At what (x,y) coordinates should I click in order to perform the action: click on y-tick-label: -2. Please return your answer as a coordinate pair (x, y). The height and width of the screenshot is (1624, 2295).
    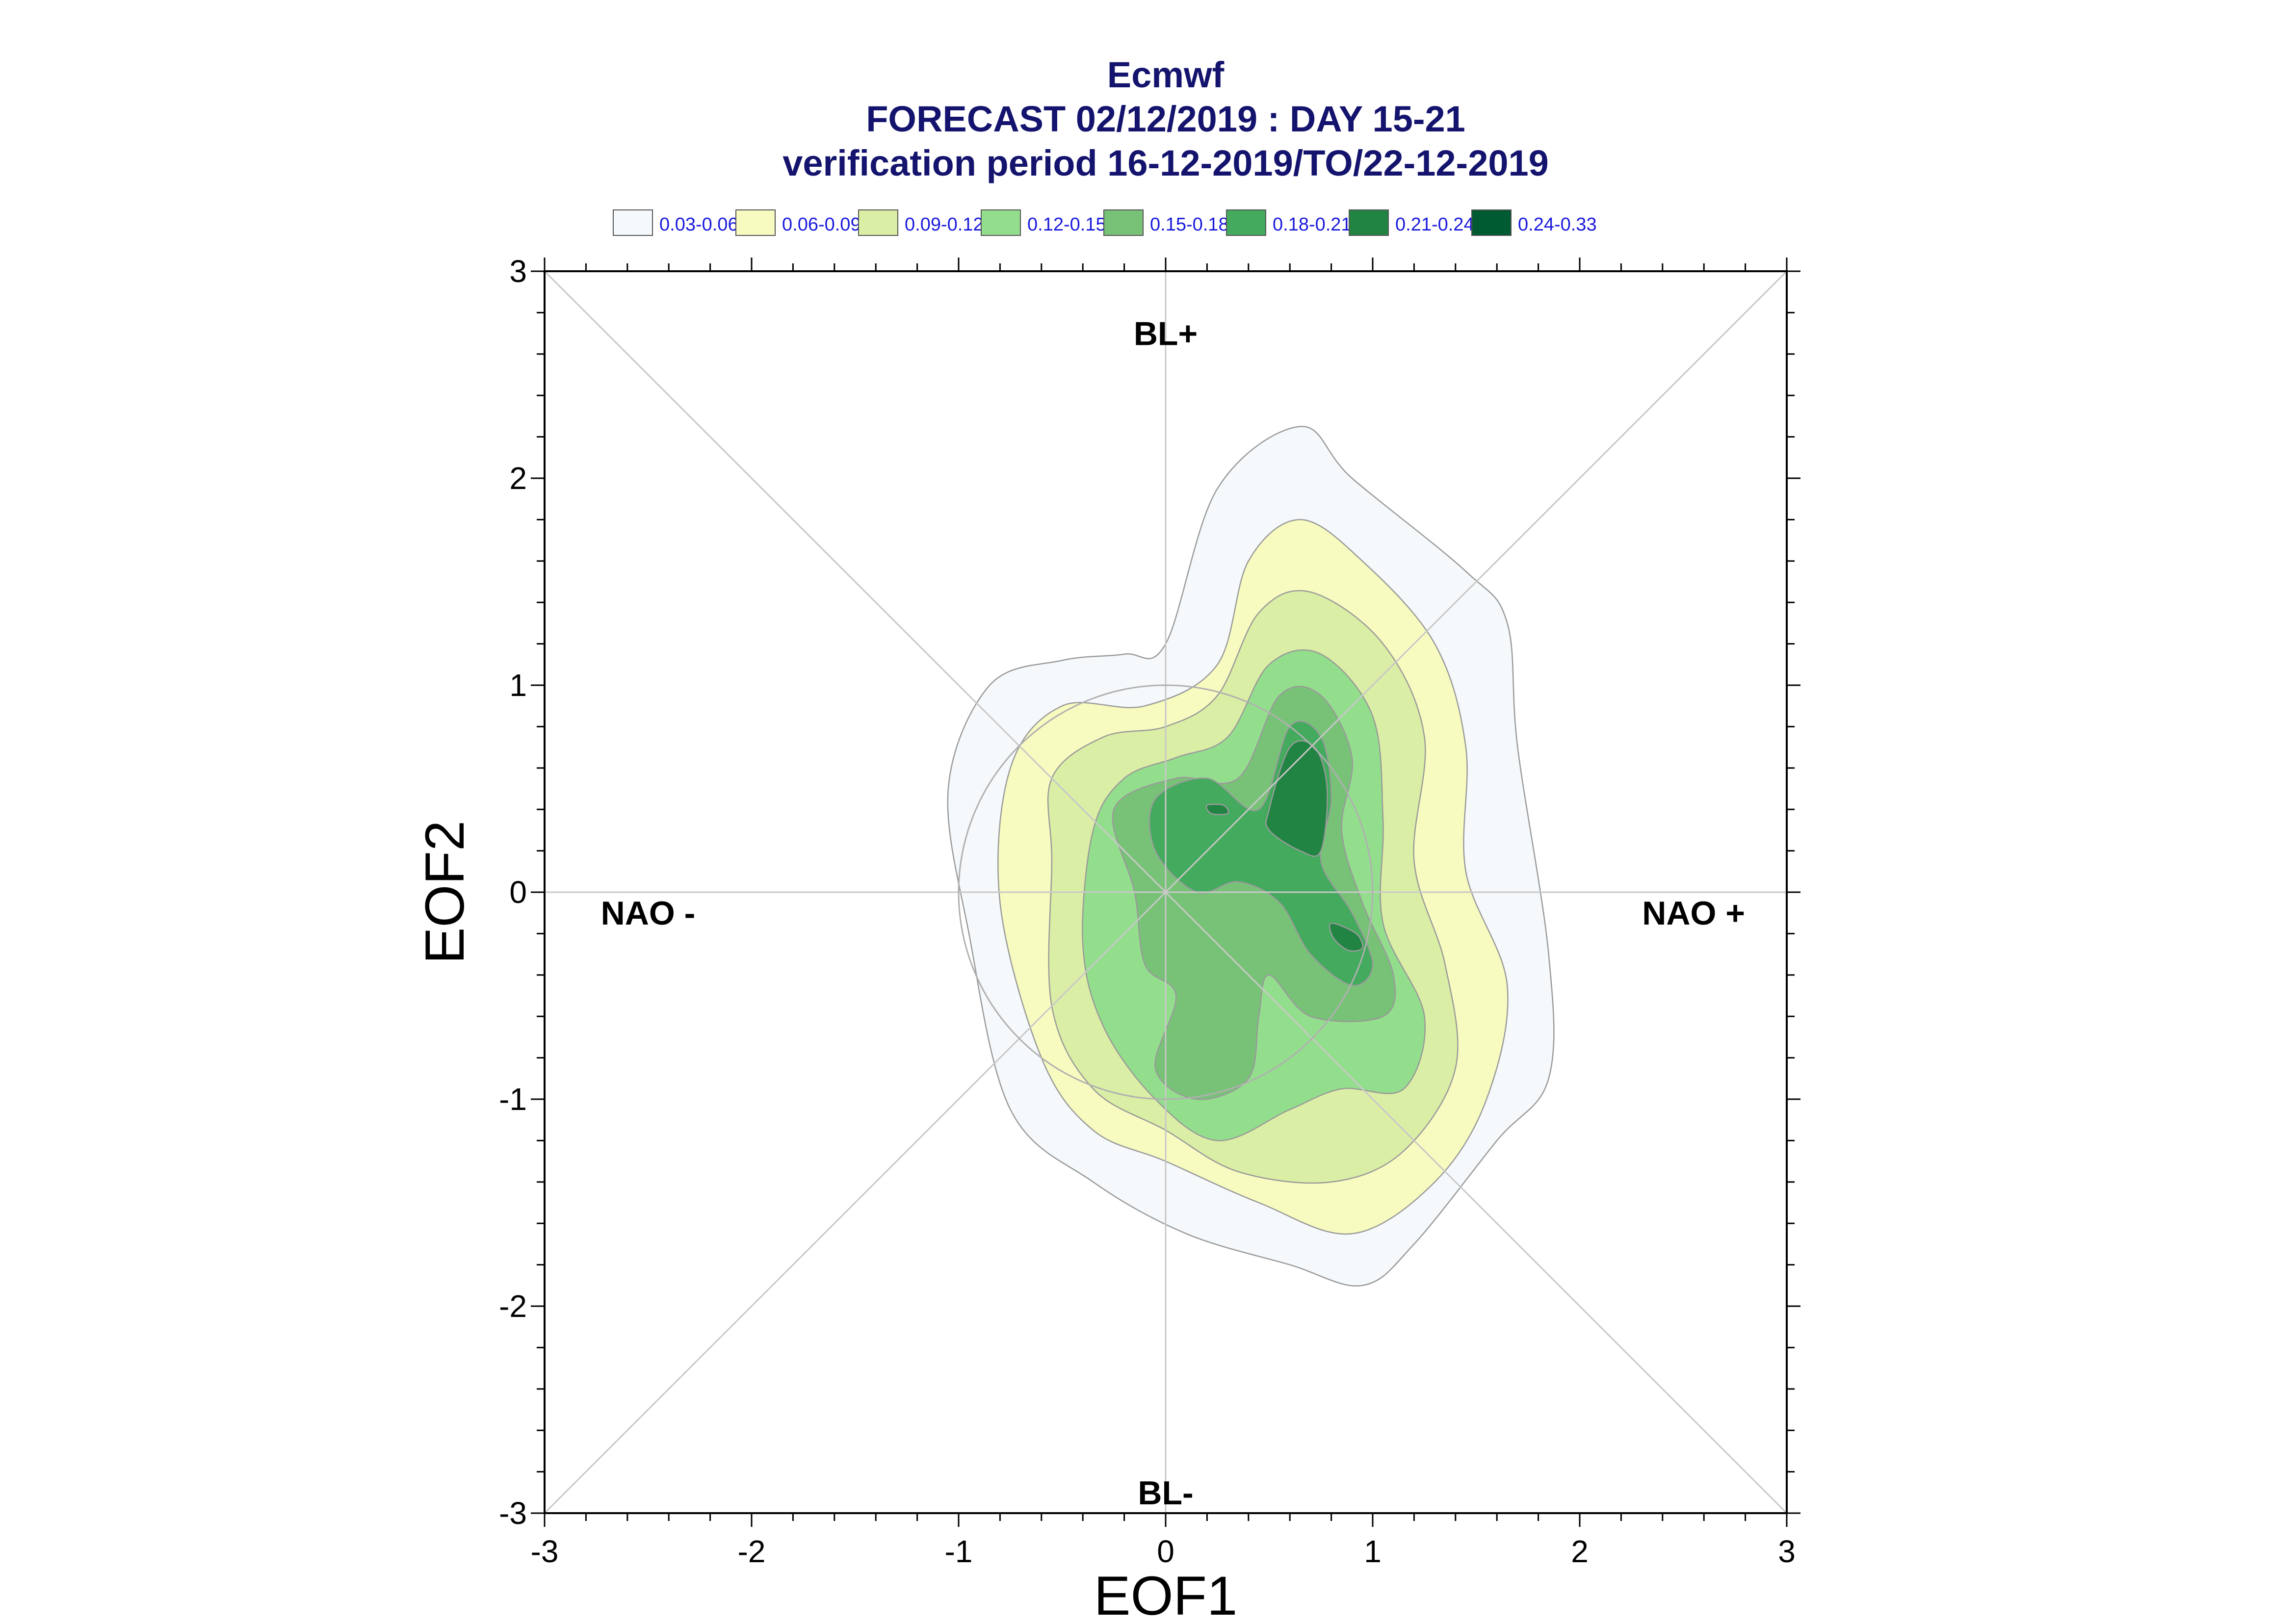
    Looking at the image, I should click on (513, 1306).